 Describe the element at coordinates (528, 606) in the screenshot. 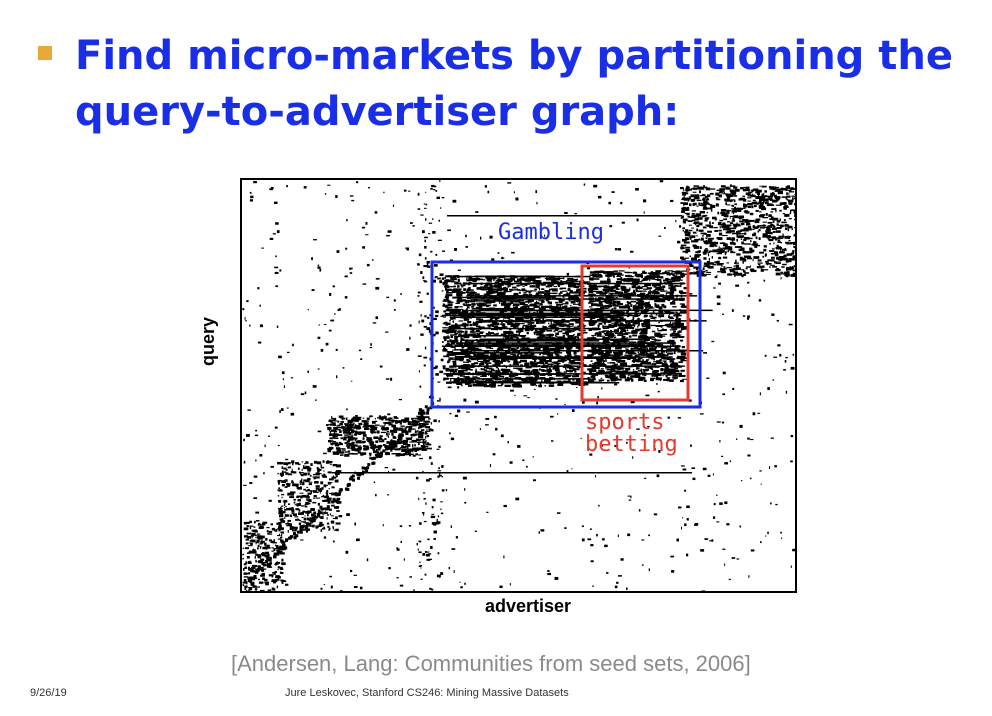

I see `x-axis-label: advertiser` at that location.